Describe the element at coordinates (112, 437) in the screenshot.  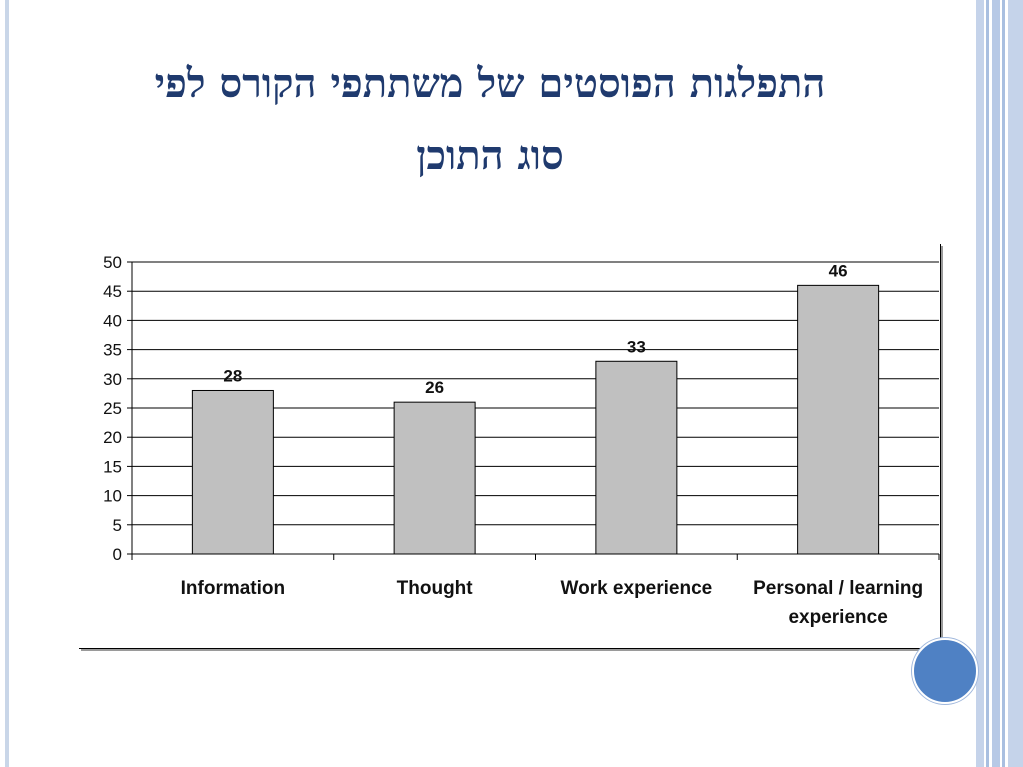
I see `y-tick-label: 20` at that location.